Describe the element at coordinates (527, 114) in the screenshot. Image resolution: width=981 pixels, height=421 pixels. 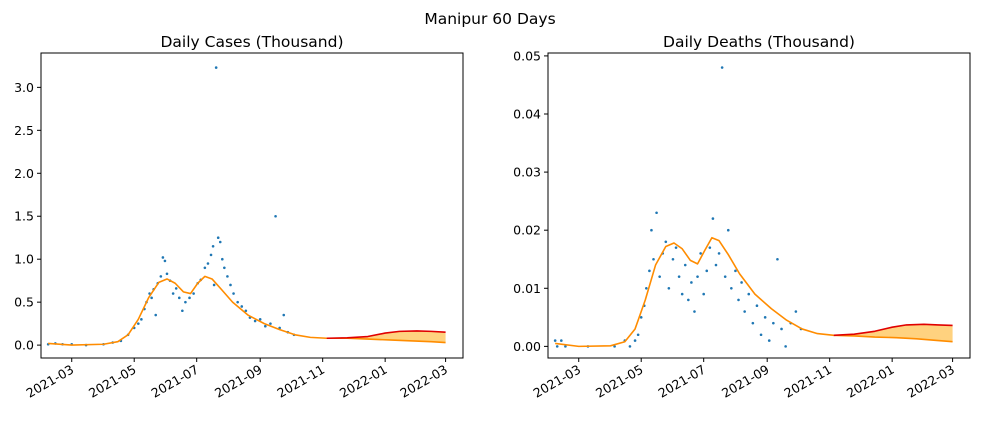
I see `y-tick-label-deaths-4: 0.04` at that location.